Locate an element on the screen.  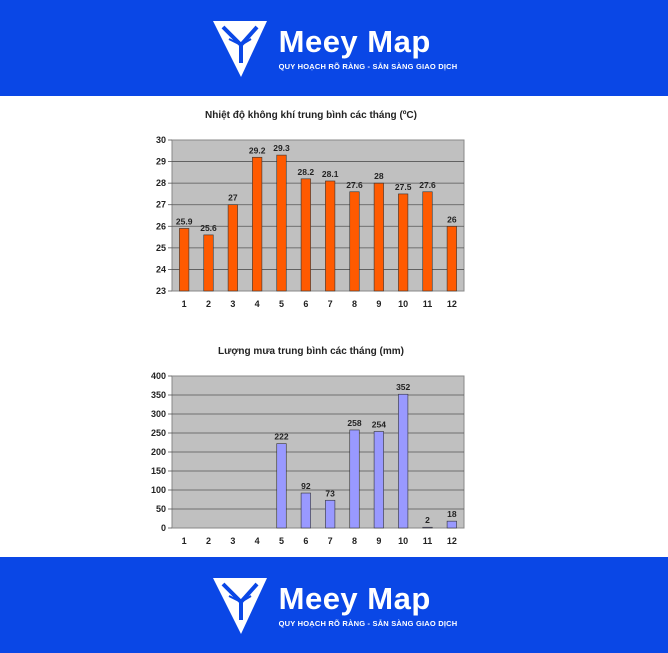
temp-y-tick-label: 27 is located at coordinates (161, 205).